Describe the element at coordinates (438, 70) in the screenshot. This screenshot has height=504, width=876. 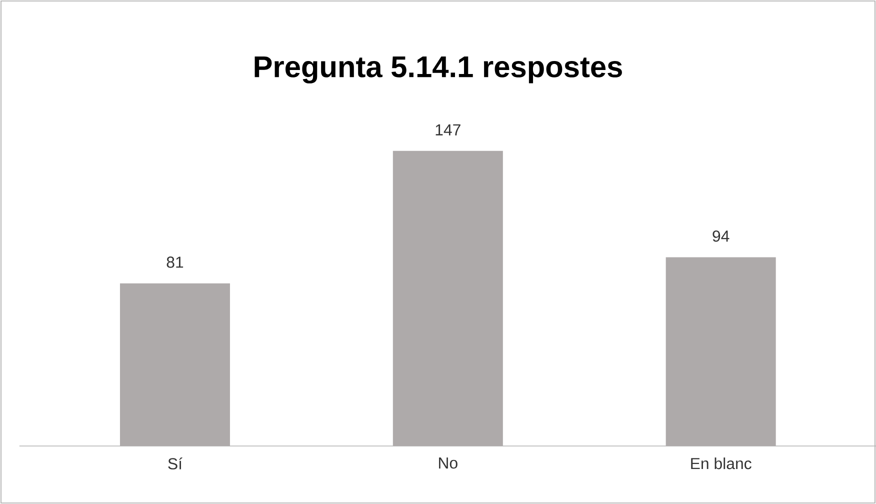
I see `chart-title: Pregunta 5.14.1 respostes` at that location.